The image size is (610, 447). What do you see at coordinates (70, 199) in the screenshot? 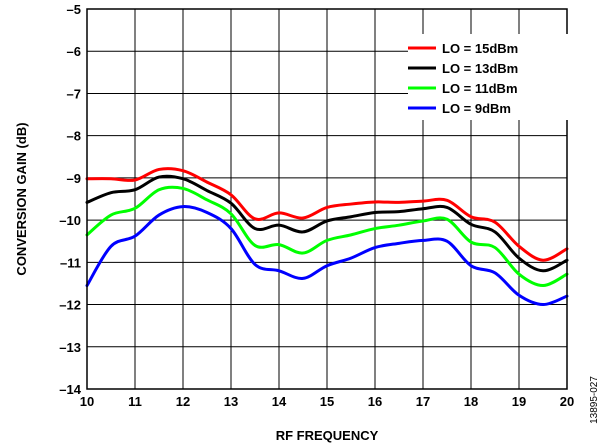
I see `y-tick-labels: –14 –13 –12 –11 –10 –9 –8 –7 –6 –5` at bounding box center [70, 199].